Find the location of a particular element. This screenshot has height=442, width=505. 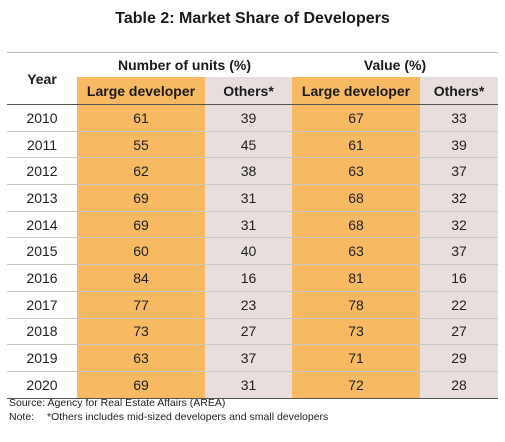

table-row: 2016 84 16 81 16 is located at coordinates (252, 278).